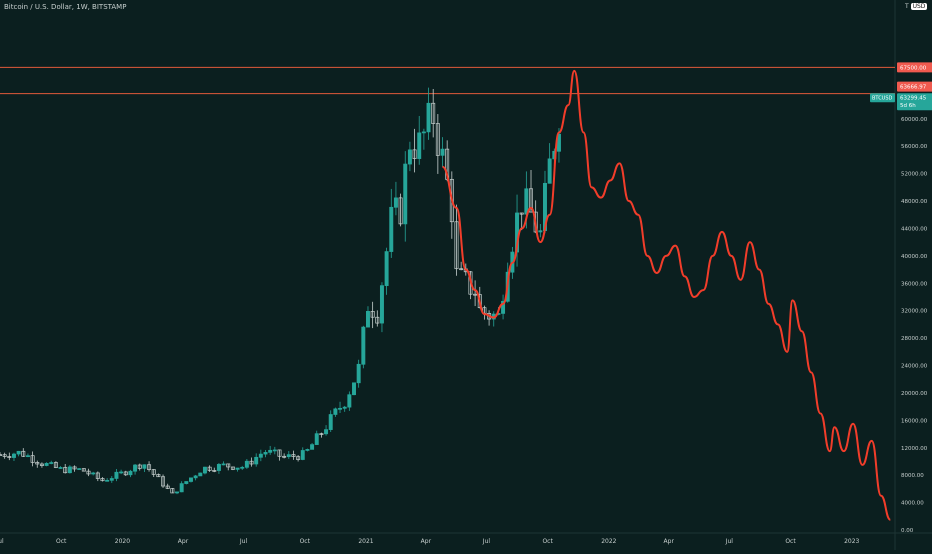 This screenshot has width=932, height=554. I want to click on current-price-badge, so click(914, 102).